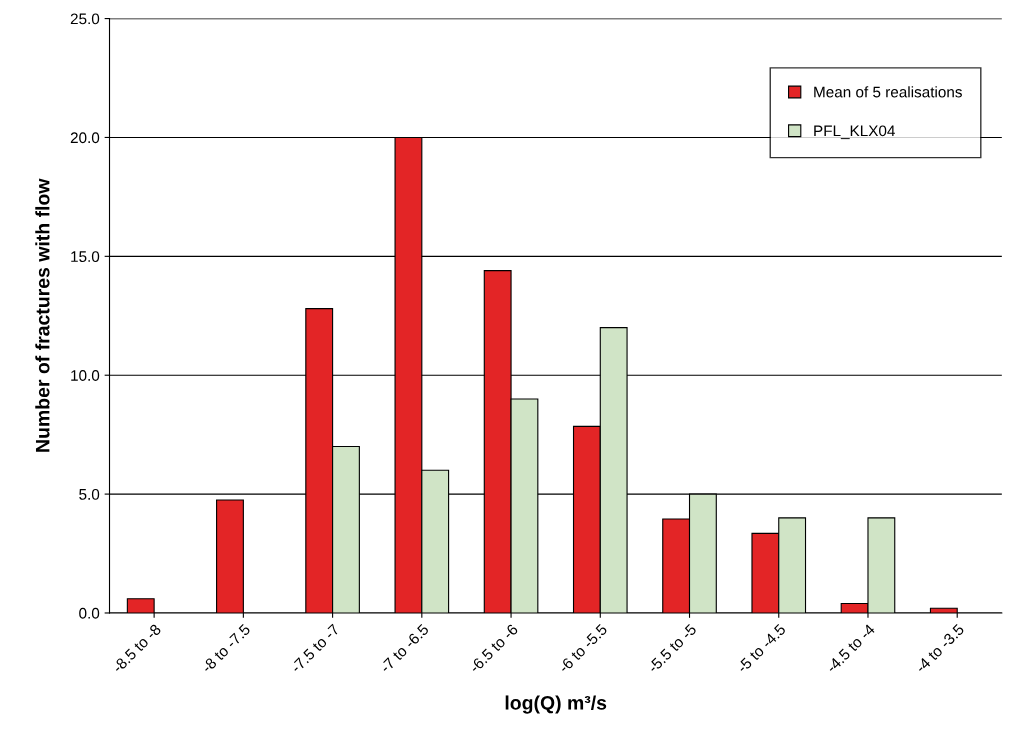  Describe the element at coordinates (85, 19) in the screenshot. I see `y-tick-label: 25.0` at that location.